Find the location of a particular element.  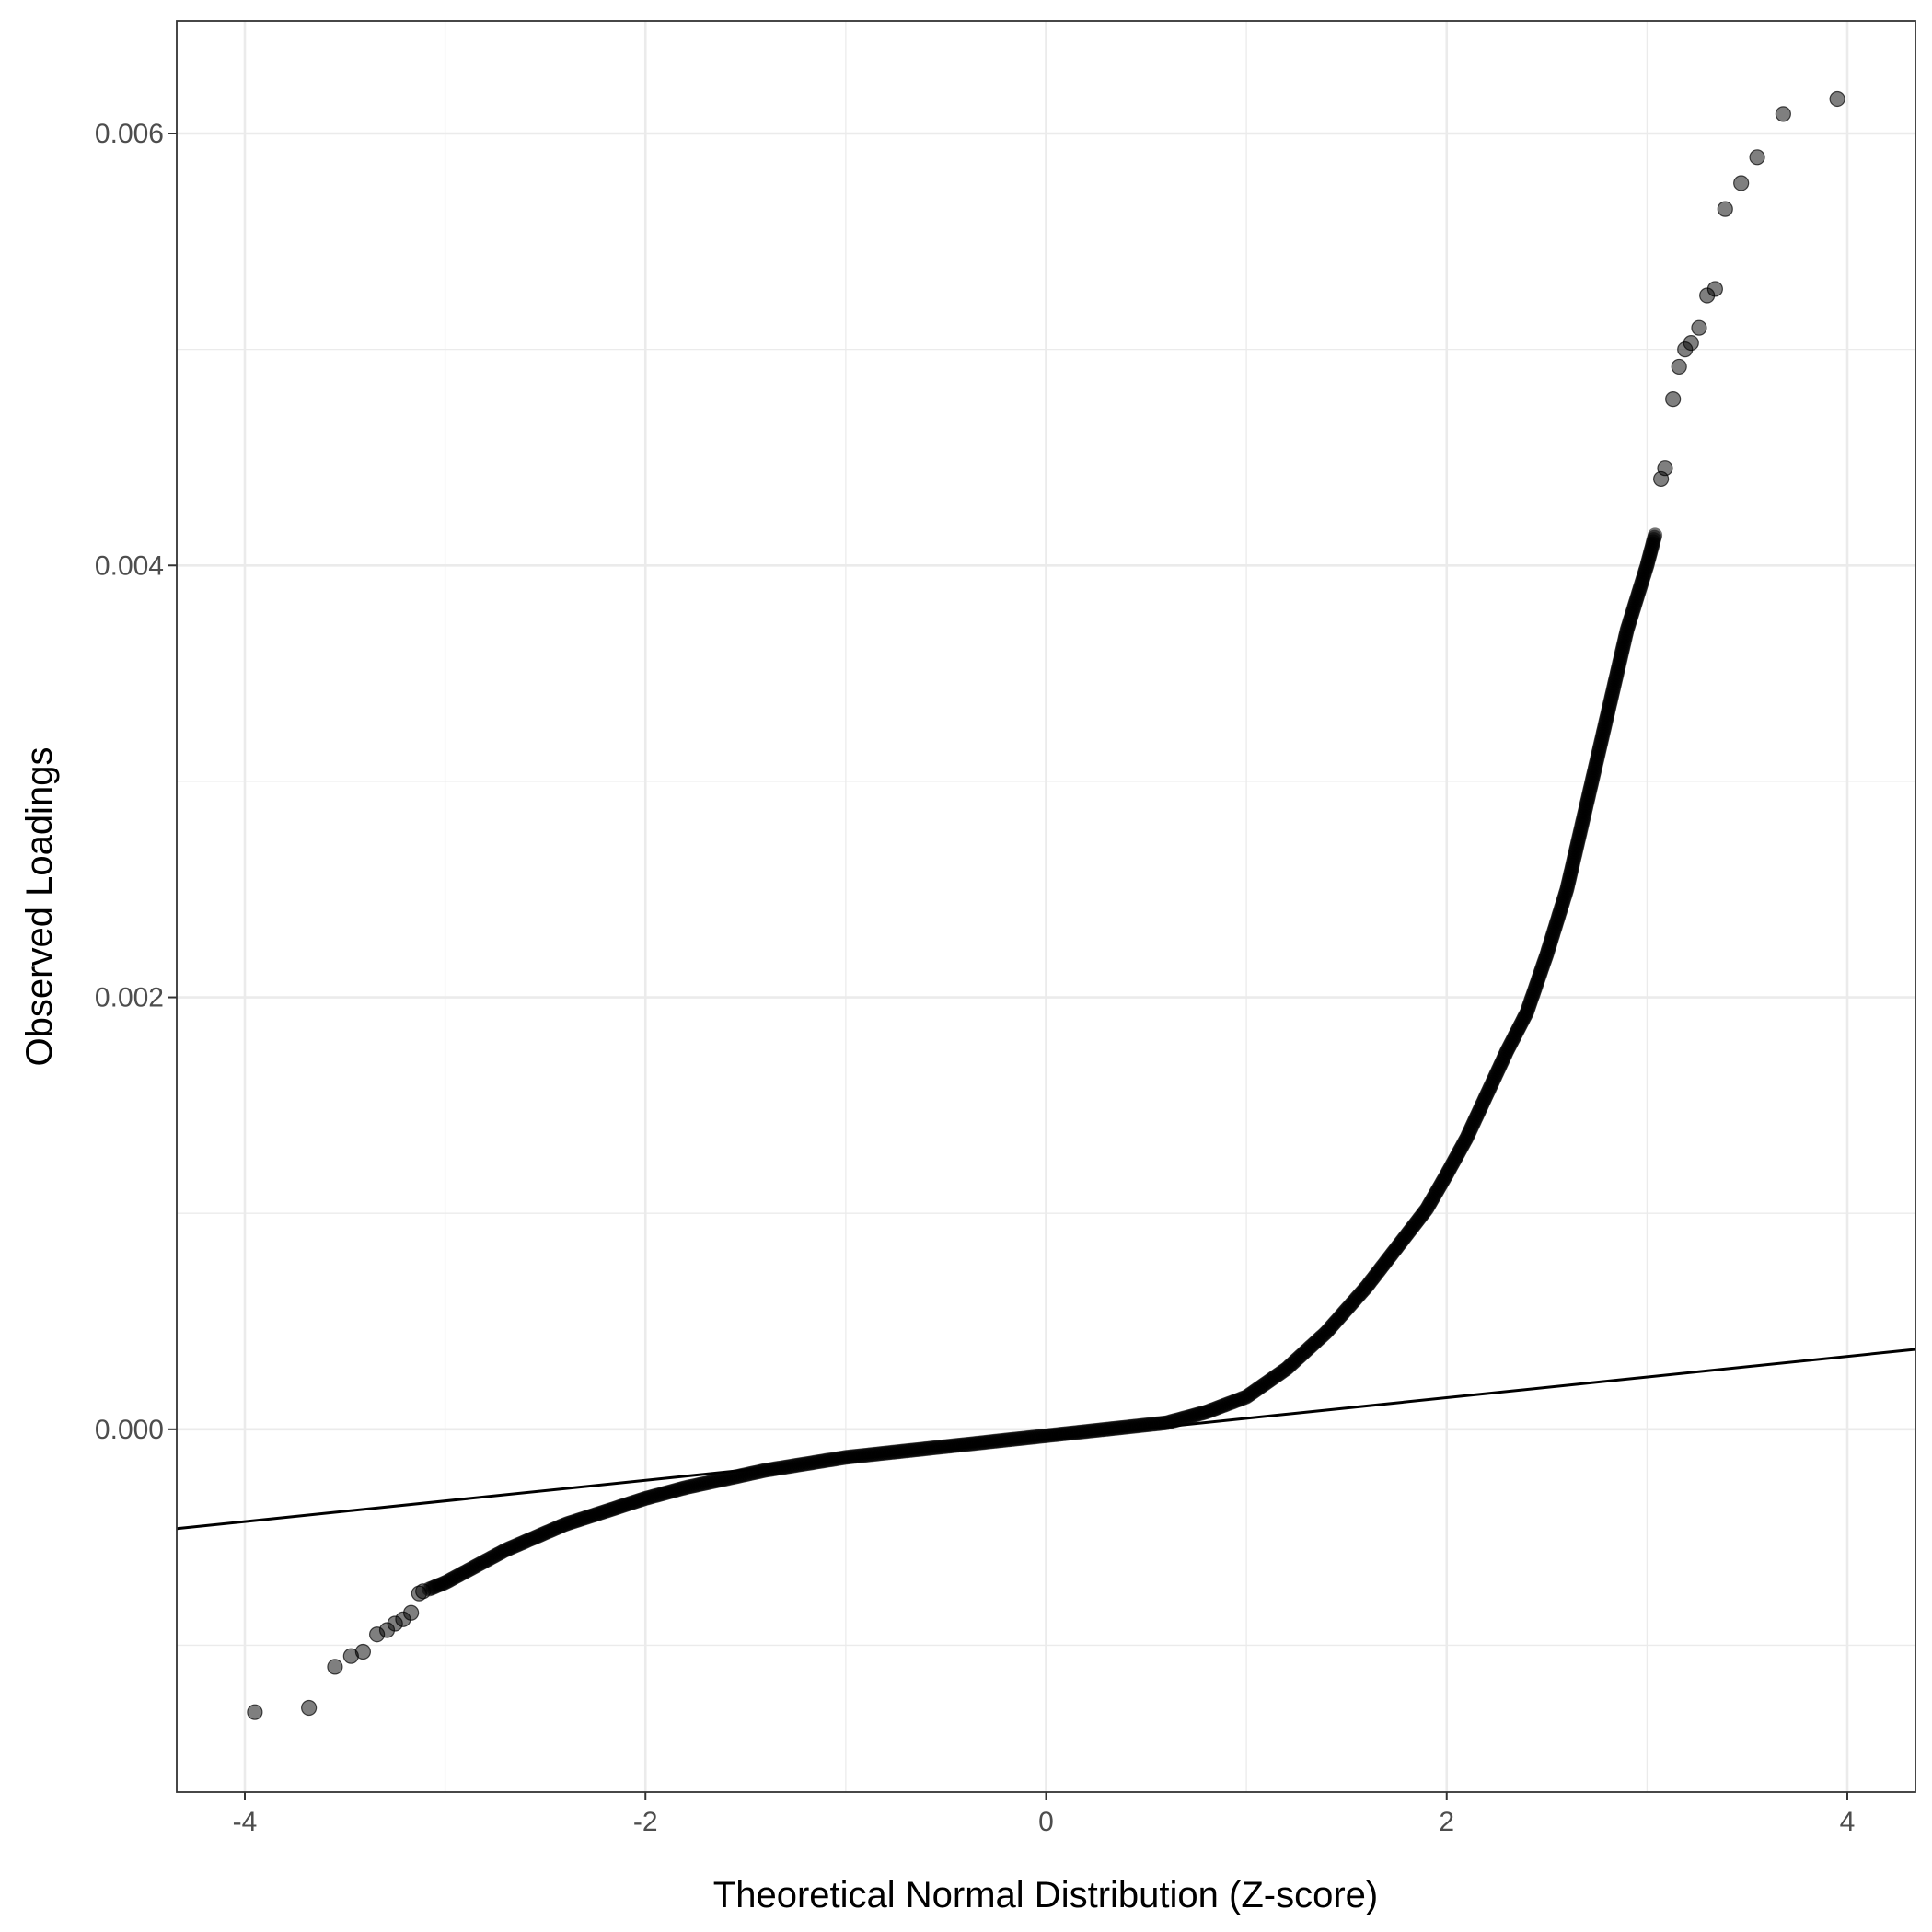

y-tick-label: 0.006 is located at coordinates (129, 134).